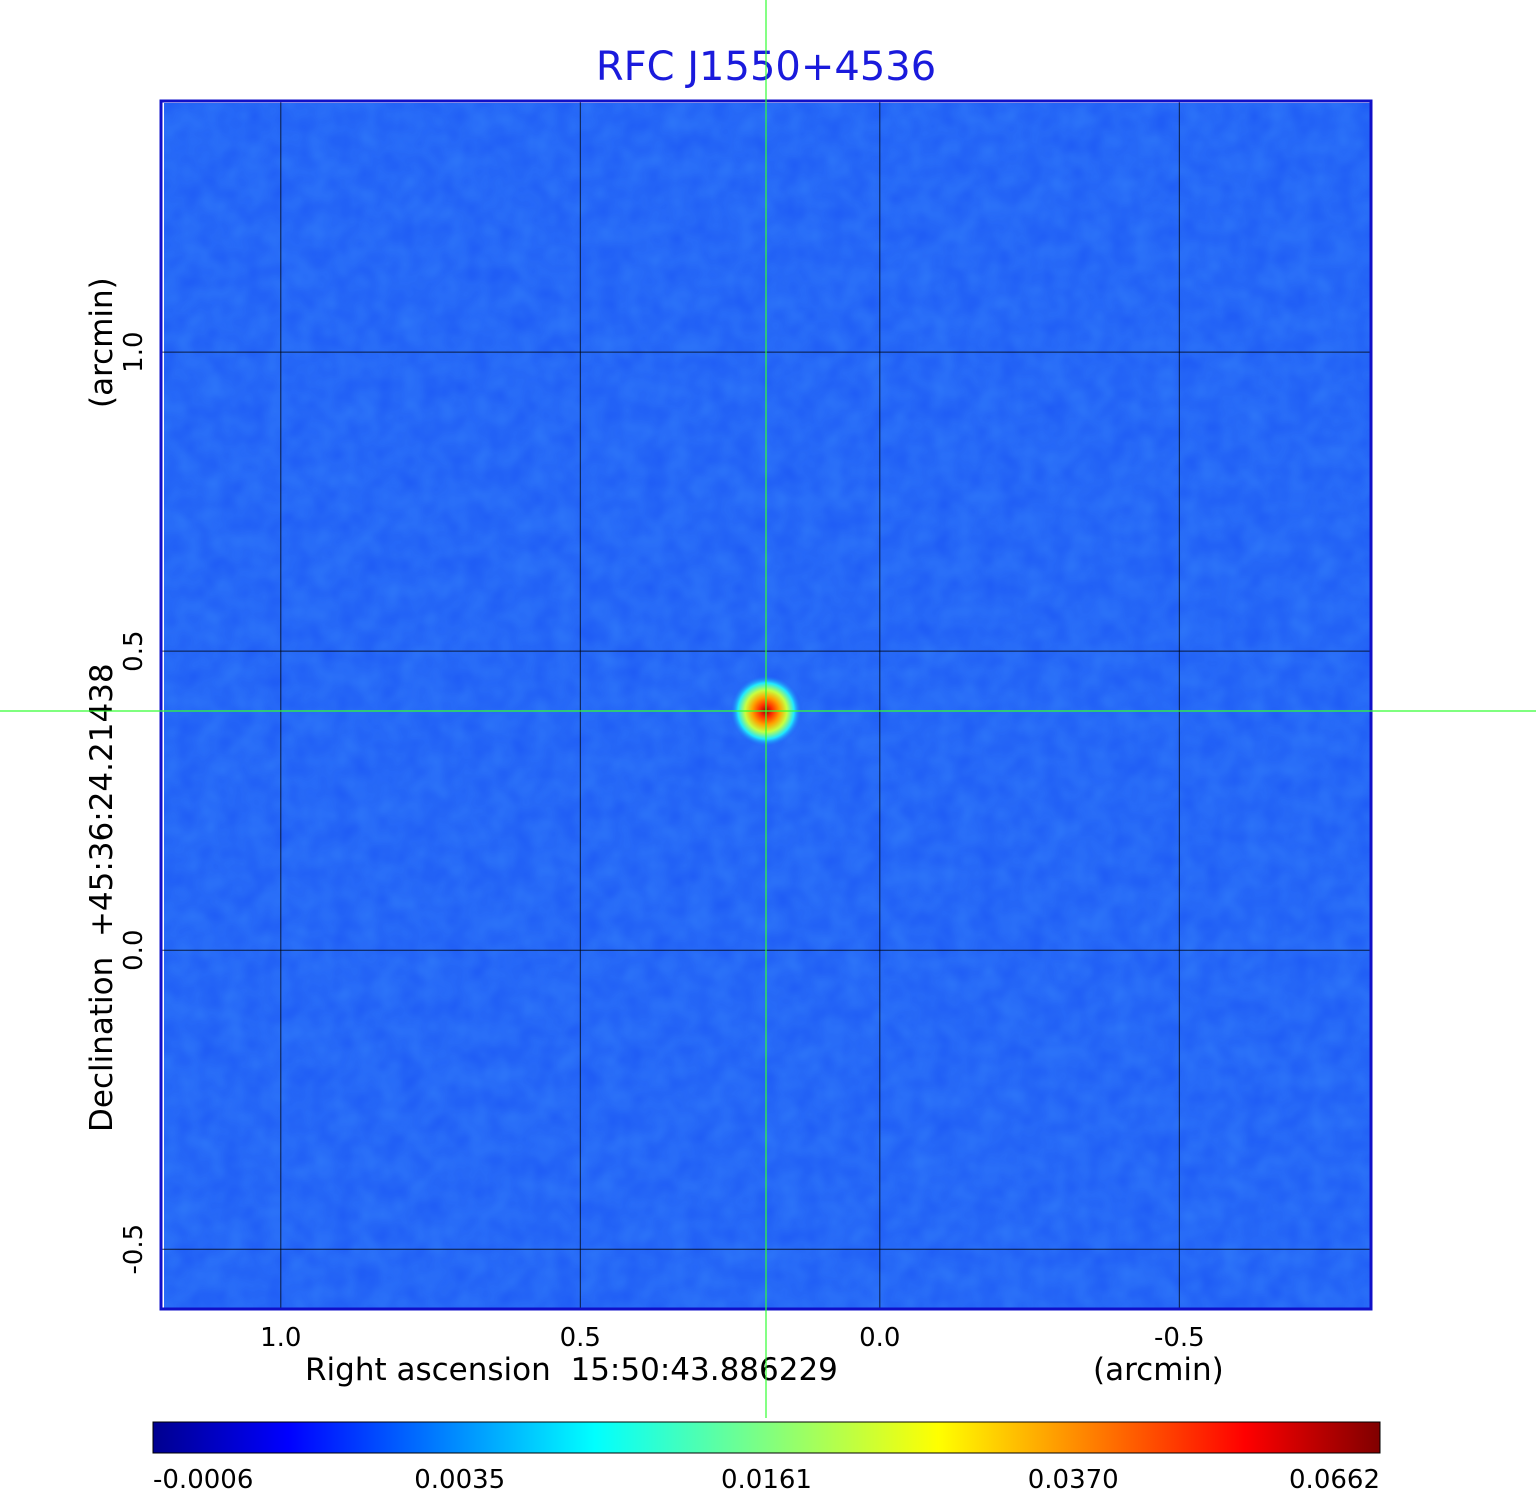 This screenshot has width=1536, height=1511. I want to click on x-tick-label: -0.5, so click(1179, 1338).